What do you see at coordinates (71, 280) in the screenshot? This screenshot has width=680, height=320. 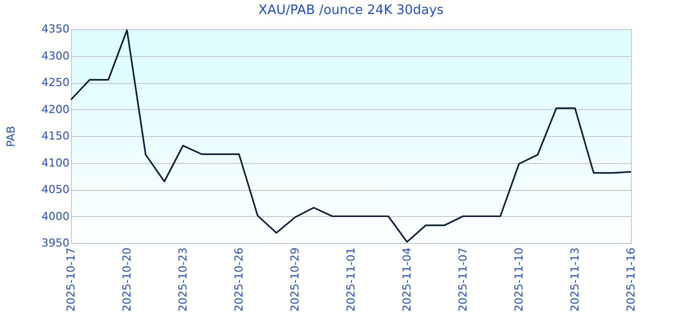 I see `x-tick-label: 2025-10-17` at bounding box center [71, 280].